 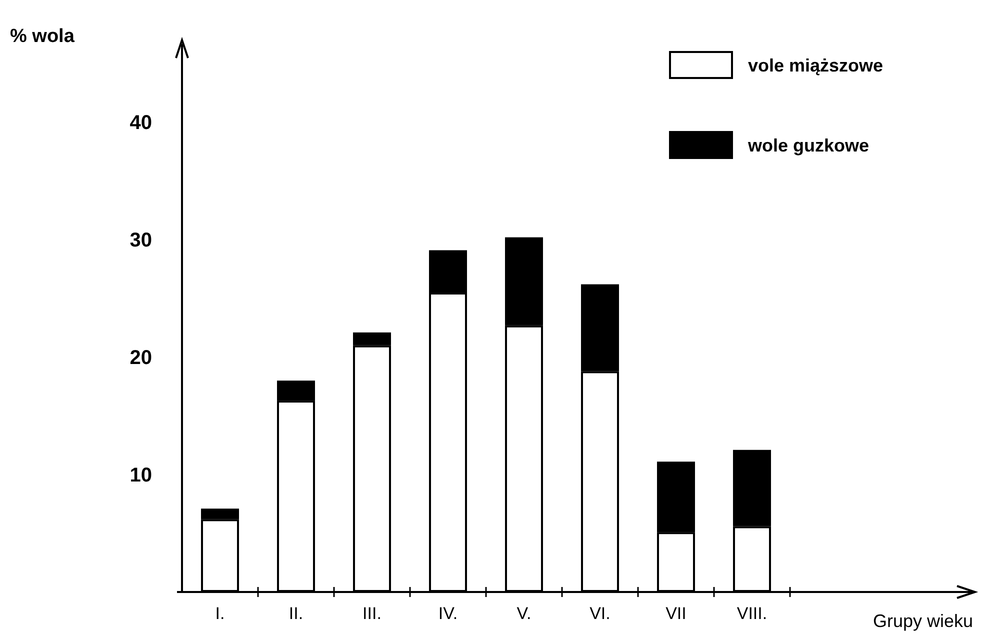 I want to click on x-tick-label: II., so click(x=296, y=613).